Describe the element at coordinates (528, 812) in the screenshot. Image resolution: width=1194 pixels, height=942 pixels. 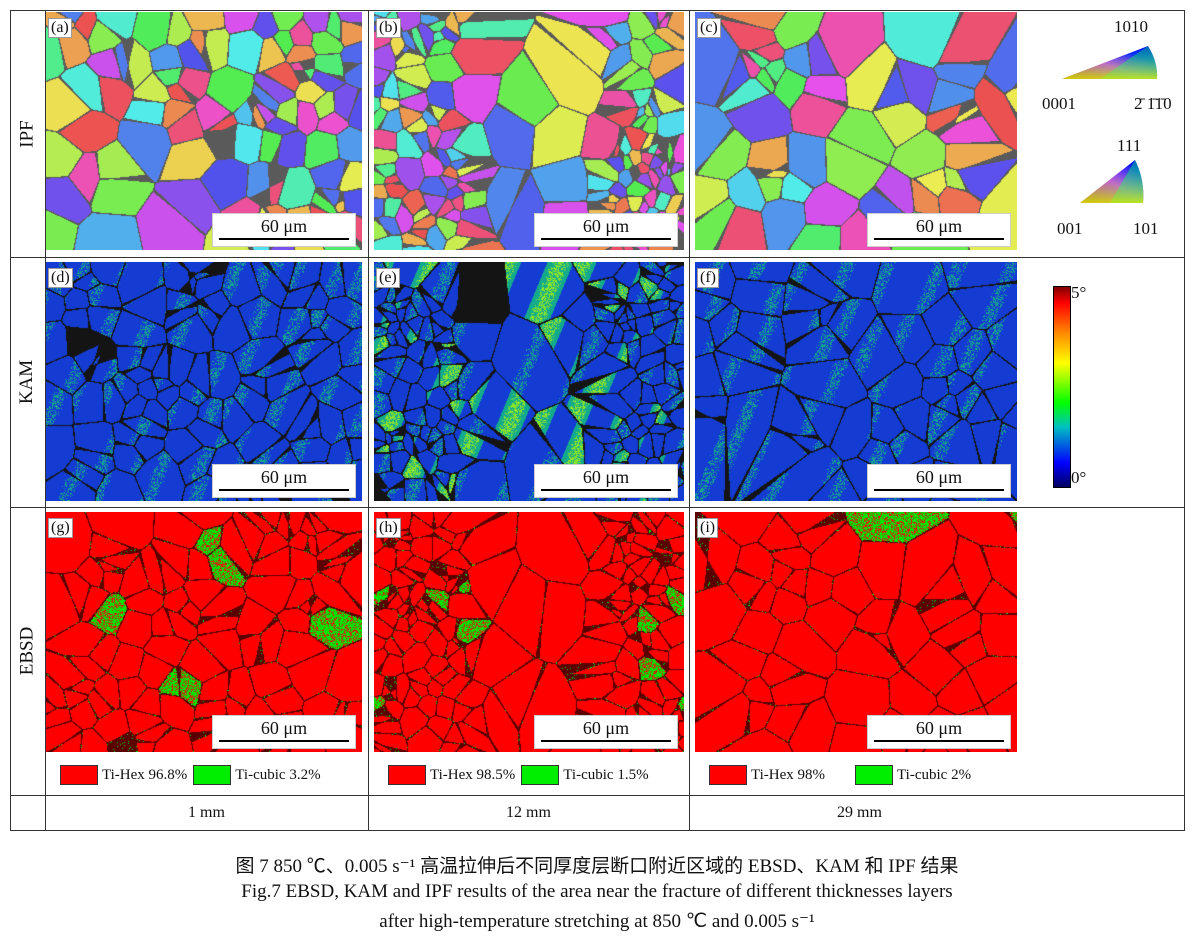
I see `column-label: 12 mm` at that location.